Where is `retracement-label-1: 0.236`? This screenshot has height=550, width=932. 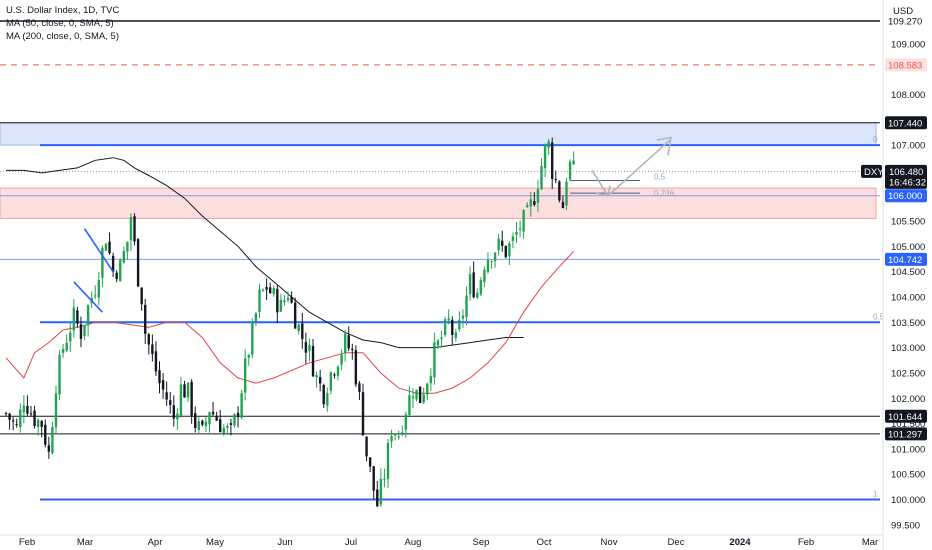
retracement-label-1: 0.236 is located at coordinates (664, 193).